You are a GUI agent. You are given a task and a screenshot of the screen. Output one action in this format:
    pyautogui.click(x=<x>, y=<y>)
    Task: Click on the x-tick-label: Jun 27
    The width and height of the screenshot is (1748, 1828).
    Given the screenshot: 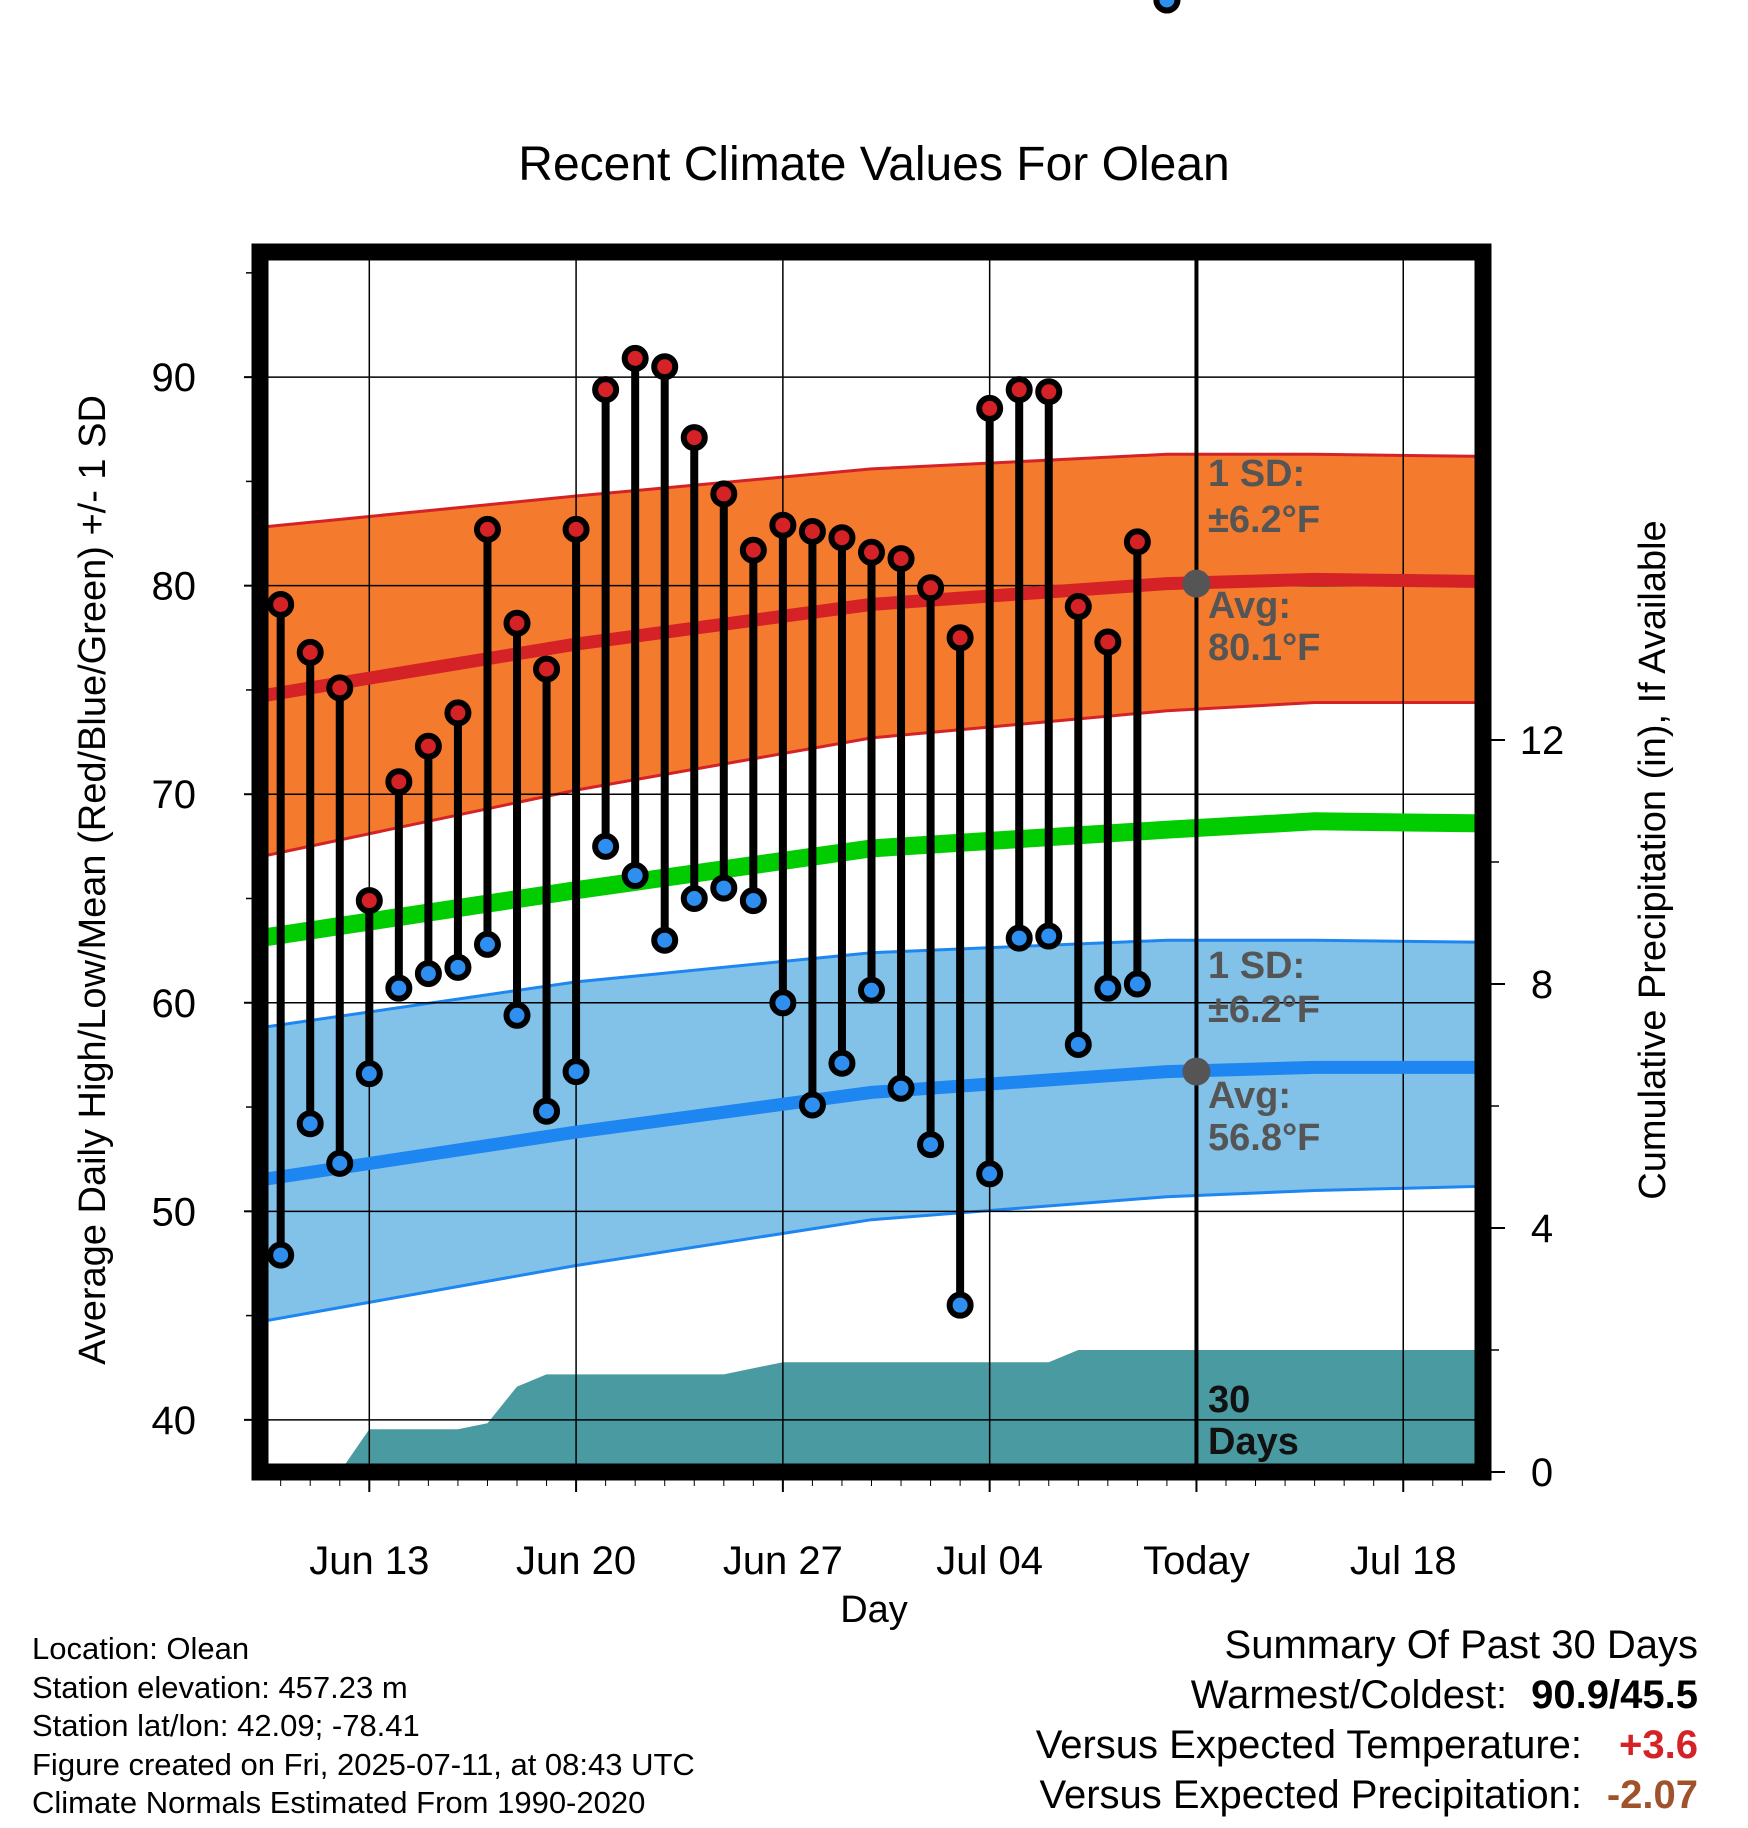 What is the action you would take?
    pyautogui.click(x=783, y=1561)
    